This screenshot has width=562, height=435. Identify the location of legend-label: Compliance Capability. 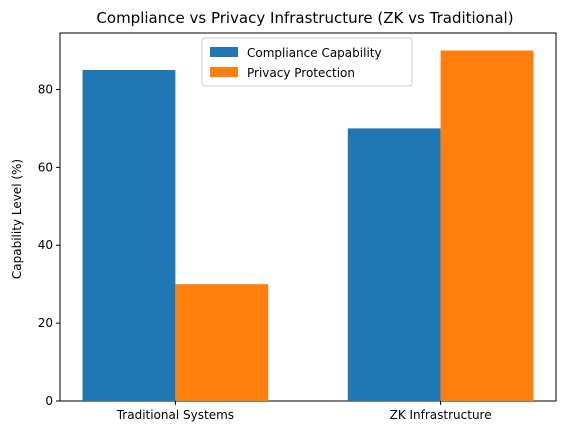
(314, 53).